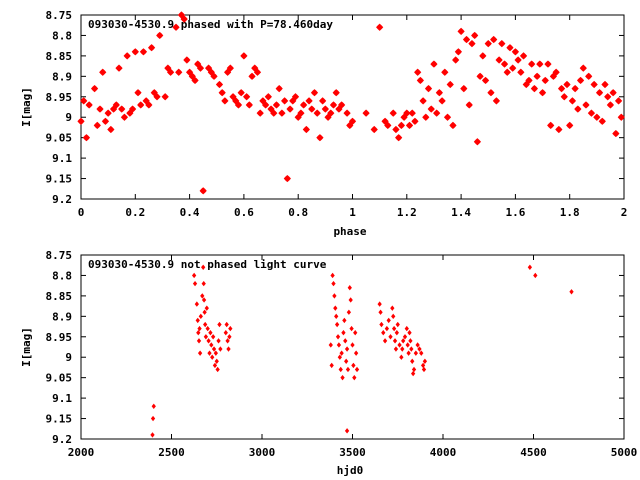  Describe the element at coordinates (461, 212) in the screenshot. I see `x-tick-label: 1.4` at that location.